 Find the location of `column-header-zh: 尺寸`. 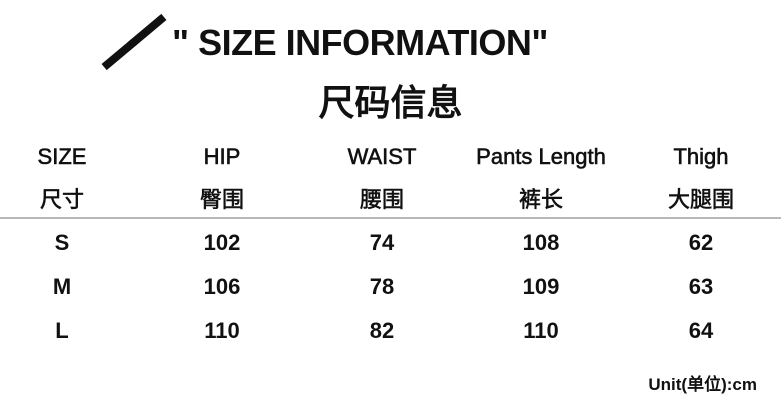

column-header-zh: 尺寸 is located at coordinates (62, 200).